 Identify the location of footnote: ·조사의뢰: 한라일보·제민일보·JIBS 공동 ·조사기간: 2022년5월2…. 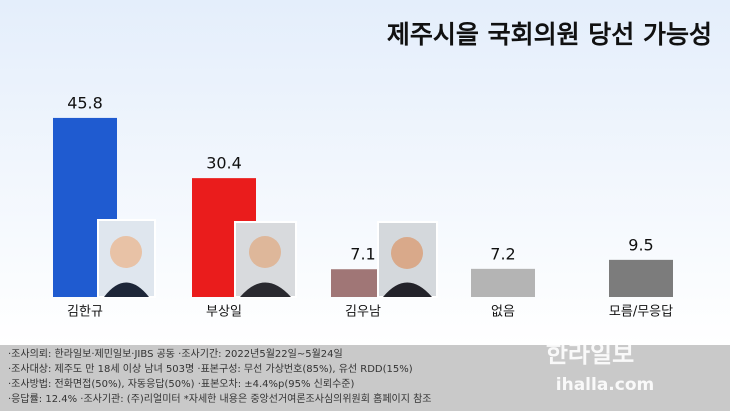
(175, 354).